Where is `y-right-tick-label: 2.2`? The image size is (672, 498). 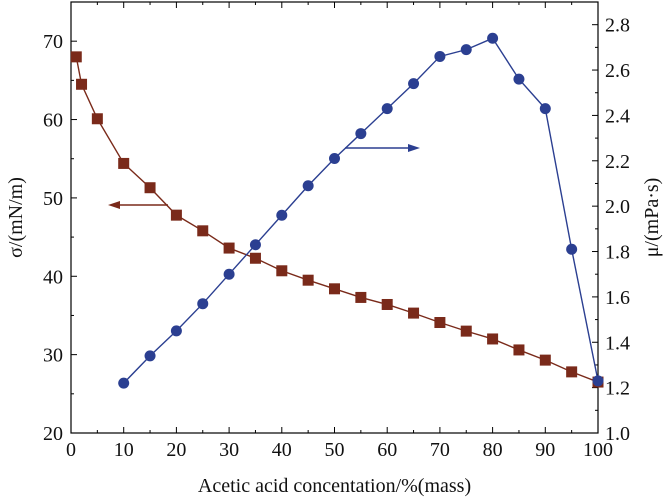 y-right-tick-label: 2.2 is located at coordinates (617, 162).